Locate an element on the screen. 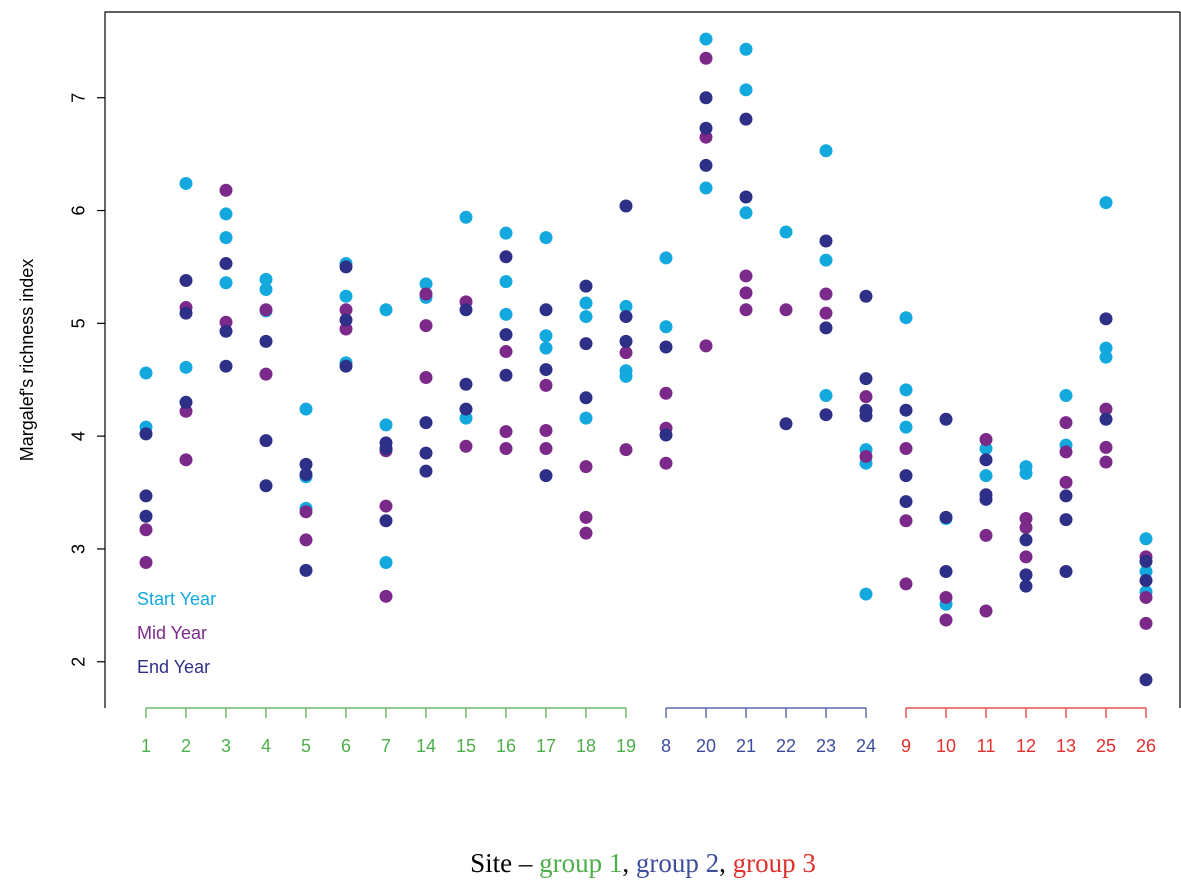 The image size is (1181, 896). legend-label: Start Year is located at coordinates (176, 599).